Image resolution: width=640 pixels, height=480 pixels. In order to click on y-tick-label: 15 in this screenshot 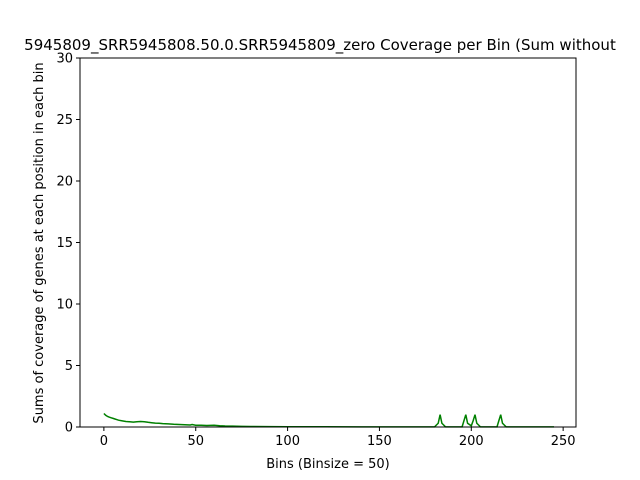, I will do `click(64, 243)`.